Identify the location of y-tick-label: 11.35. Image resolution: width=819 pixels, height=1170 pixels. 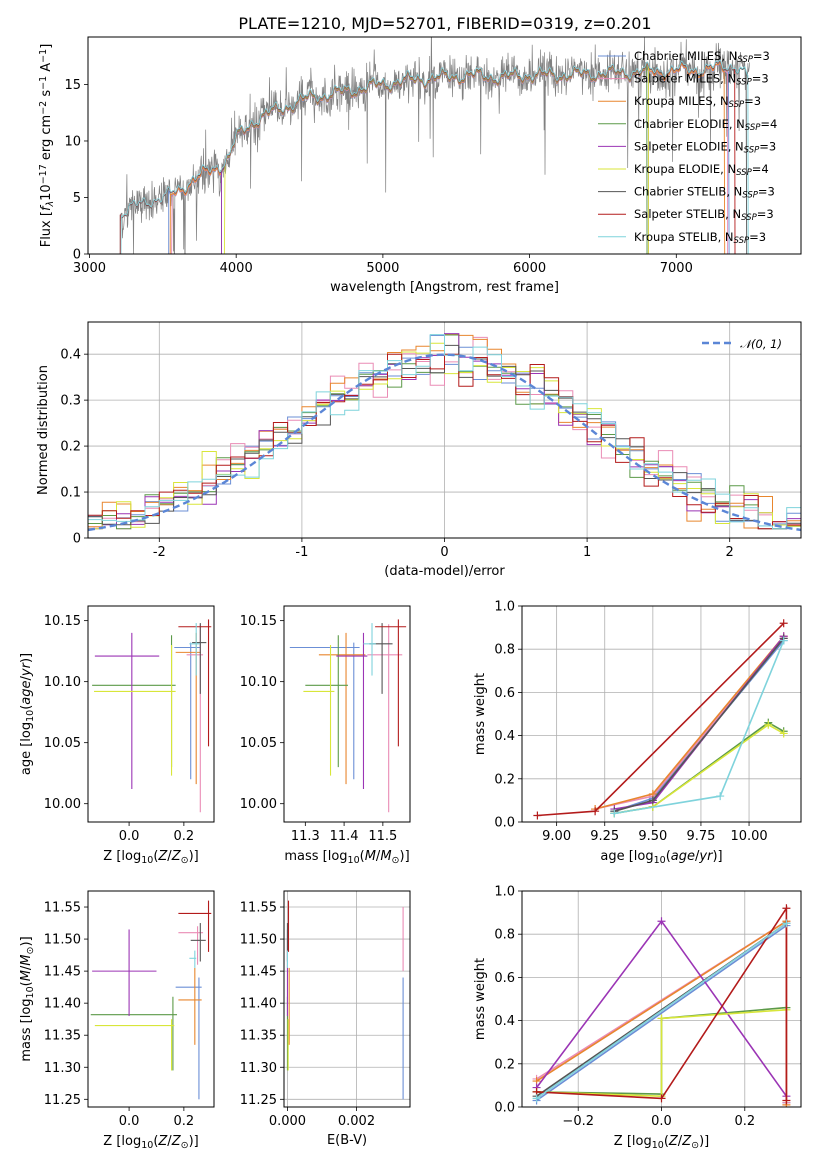
(258, 1036).